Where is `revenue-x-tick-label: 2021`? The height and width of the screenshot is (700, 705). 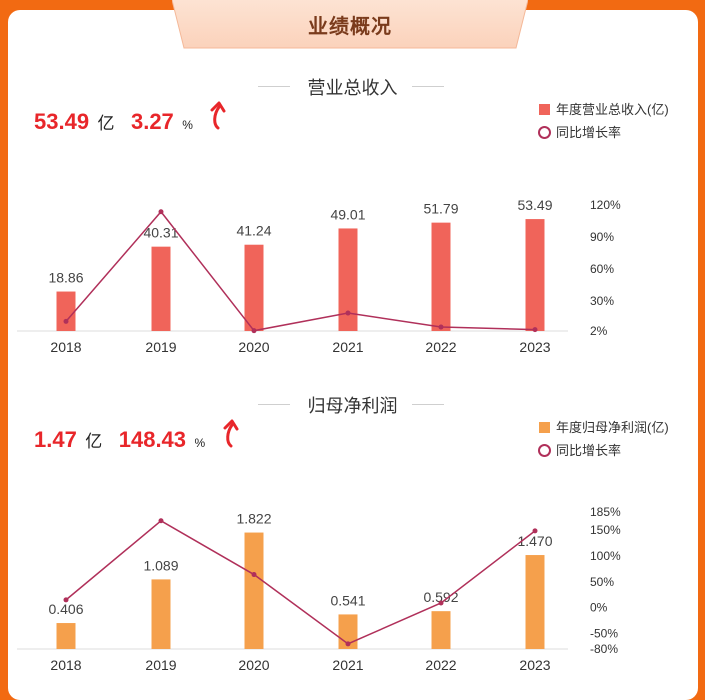 revenue-x-tick-label: 2021 is located at coordinates (347, 347).